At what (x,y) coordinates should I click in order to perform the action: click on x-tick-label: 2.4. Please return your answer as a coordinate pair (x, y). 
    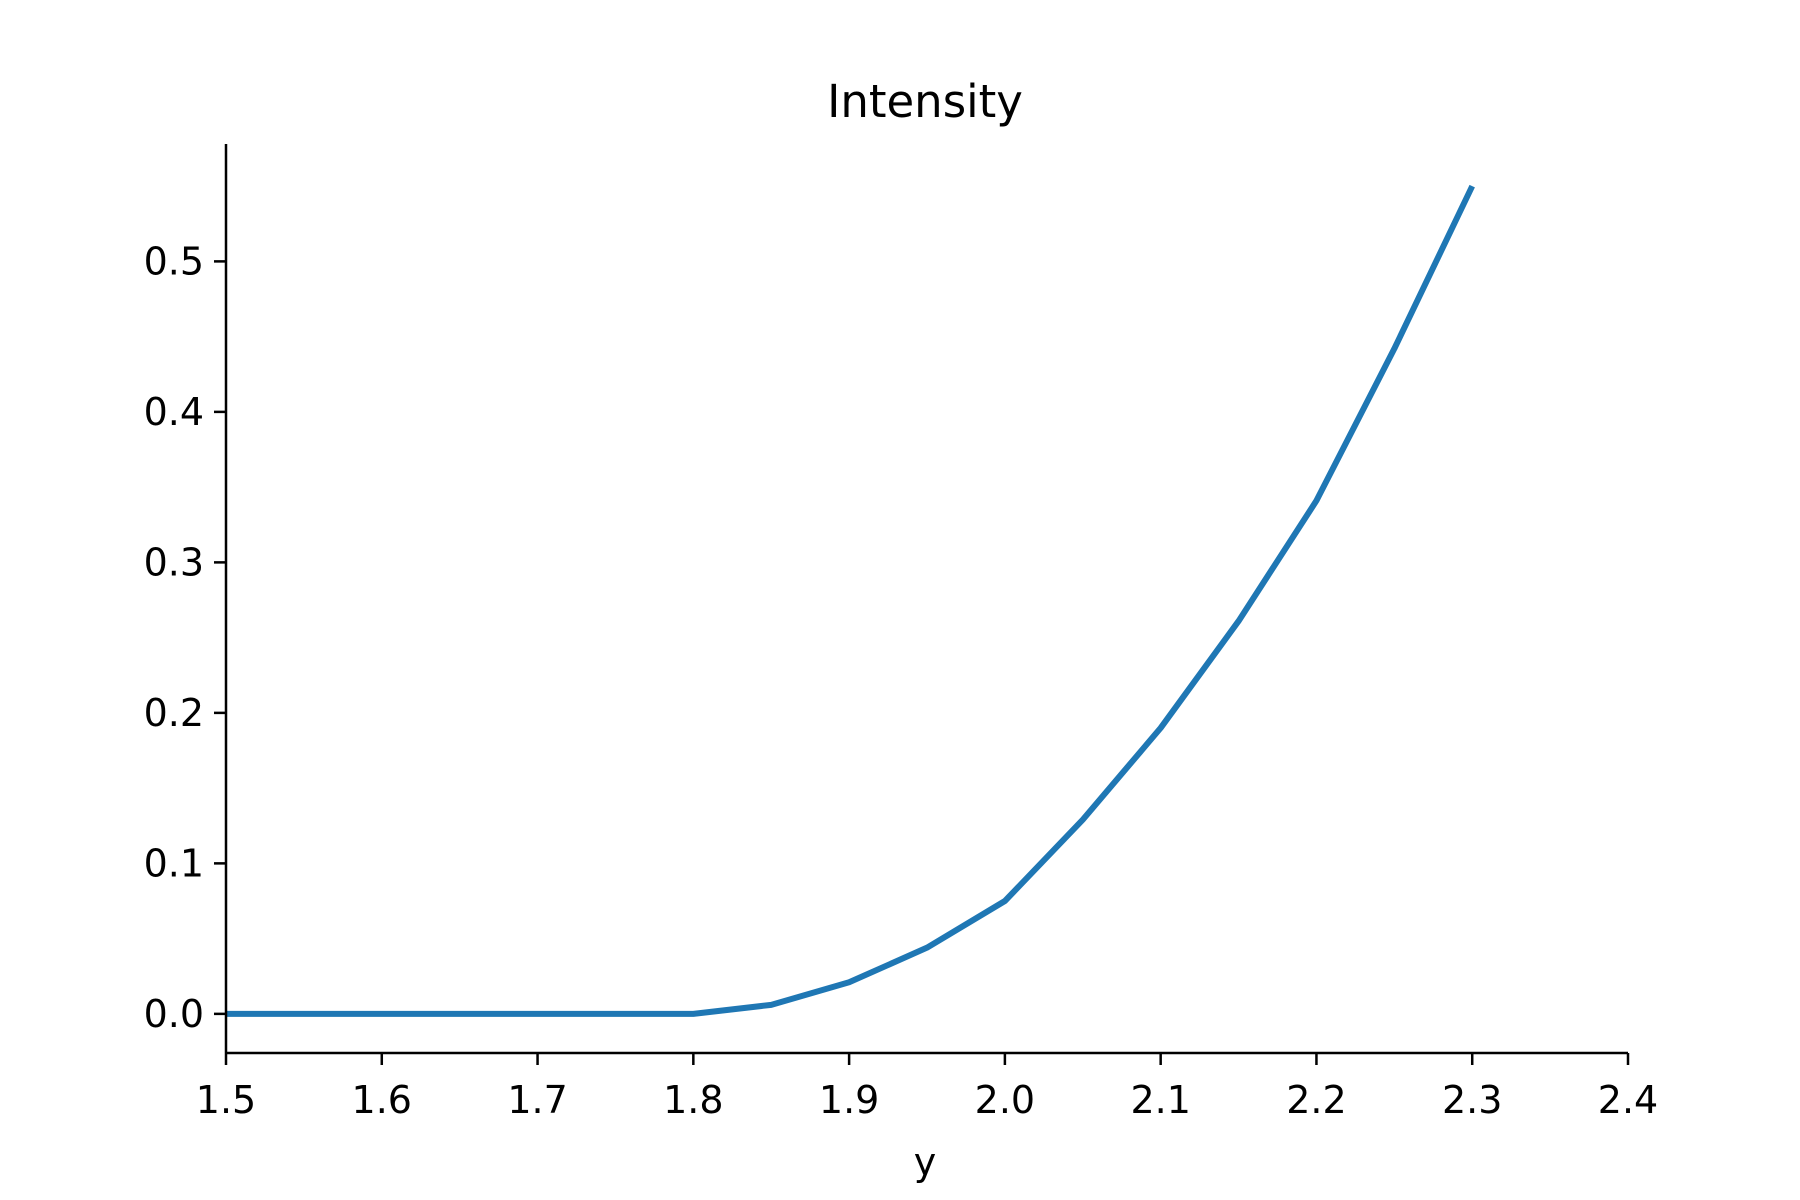
    Looking at the image, I should click on (1628, 1100).